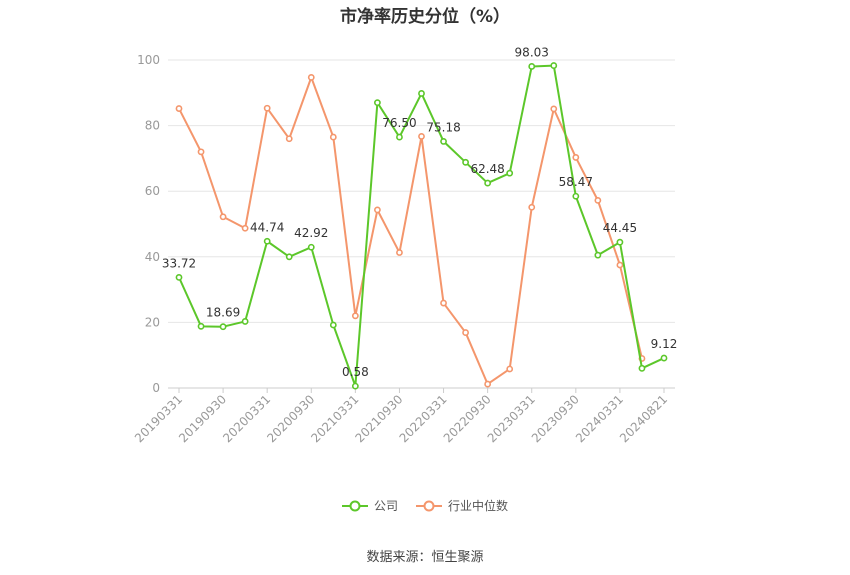 This screenshot has width=850, height=575. I want to click on data-label: 44.45, so click(620, 228).